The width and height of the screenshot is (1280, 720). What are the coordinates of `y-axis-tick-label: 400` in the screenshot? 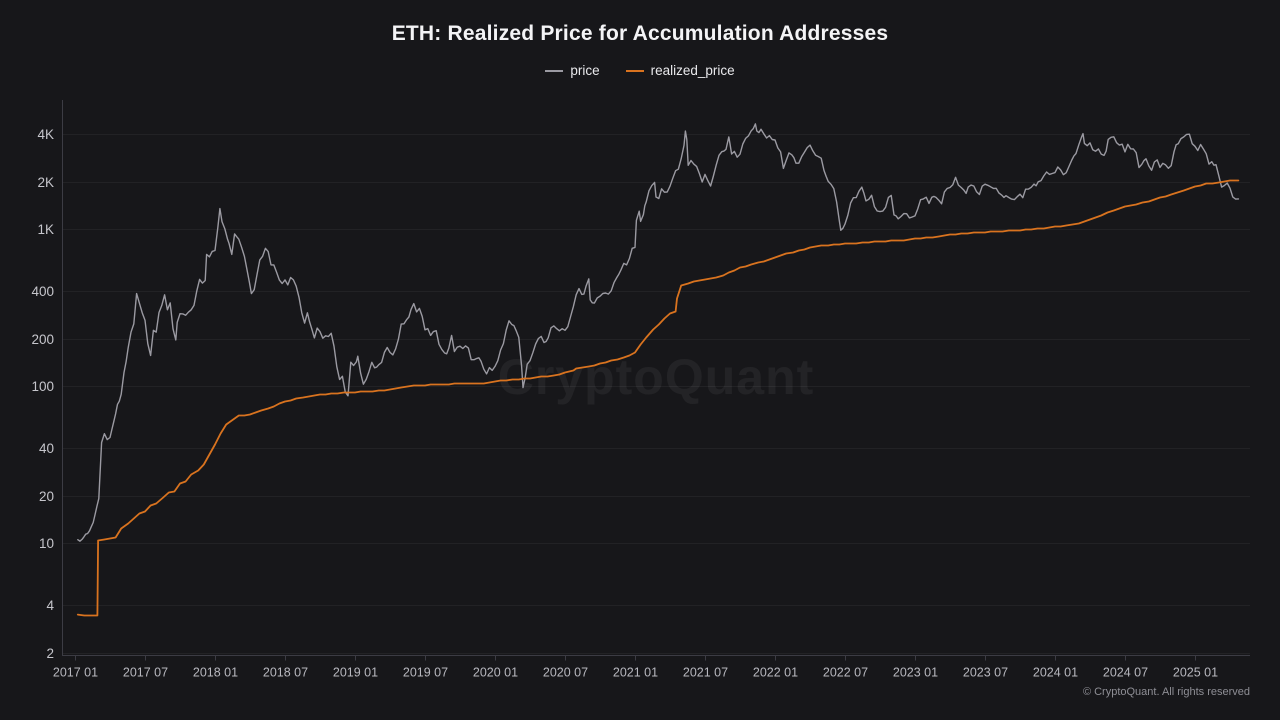 It's located at (42, 291).